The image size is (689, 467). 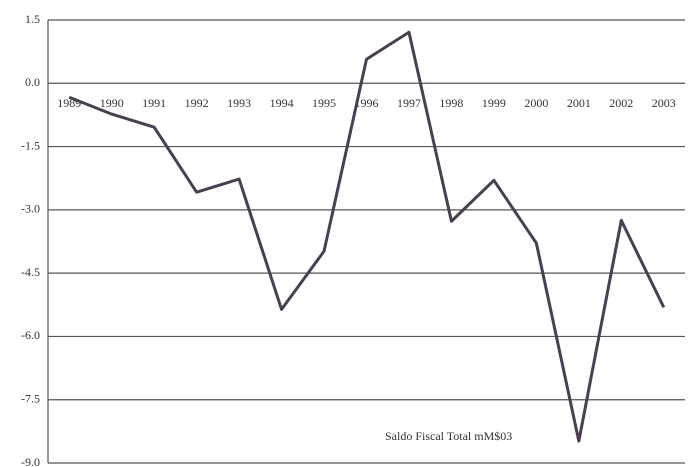 I want to click on series-label: Saldo Fiscal Total mM$03, so click(x=448, y=436).